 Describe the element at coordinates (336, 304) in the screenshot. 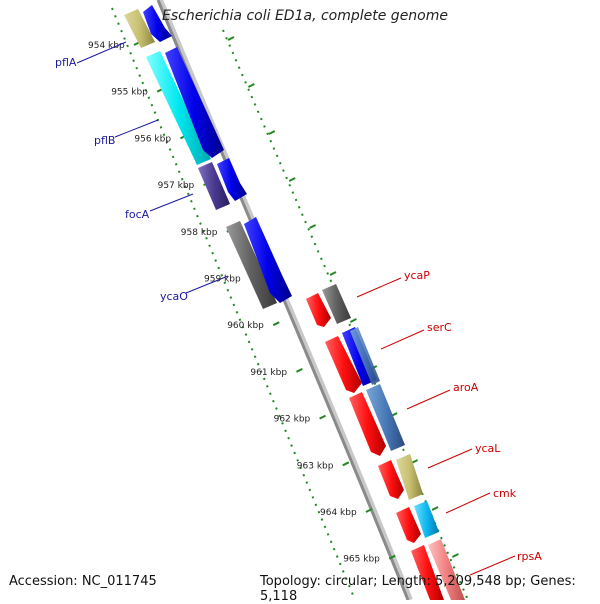

I see `gene-block-ycap` at that location.